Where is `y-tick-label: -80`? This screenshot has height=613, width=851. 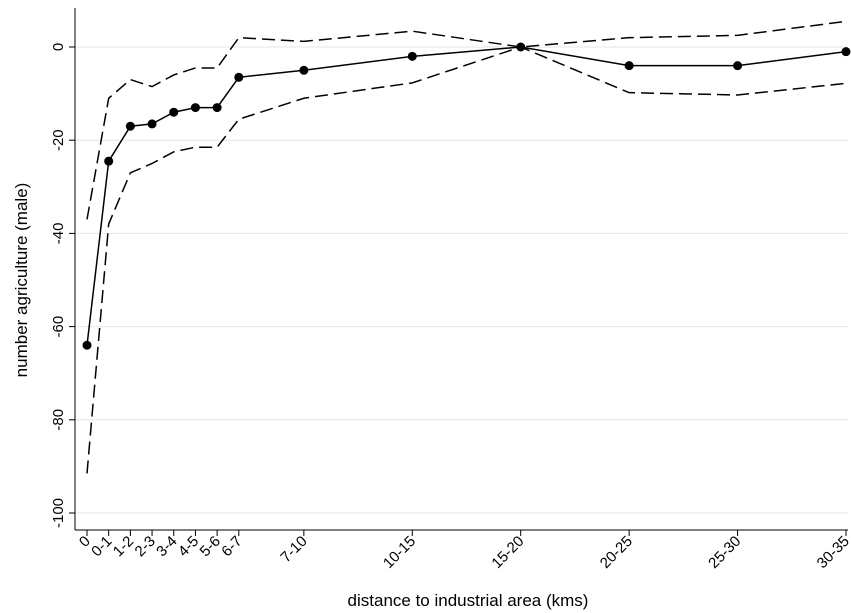 y-tick-label: -80 is located at coordinates (58, 420).